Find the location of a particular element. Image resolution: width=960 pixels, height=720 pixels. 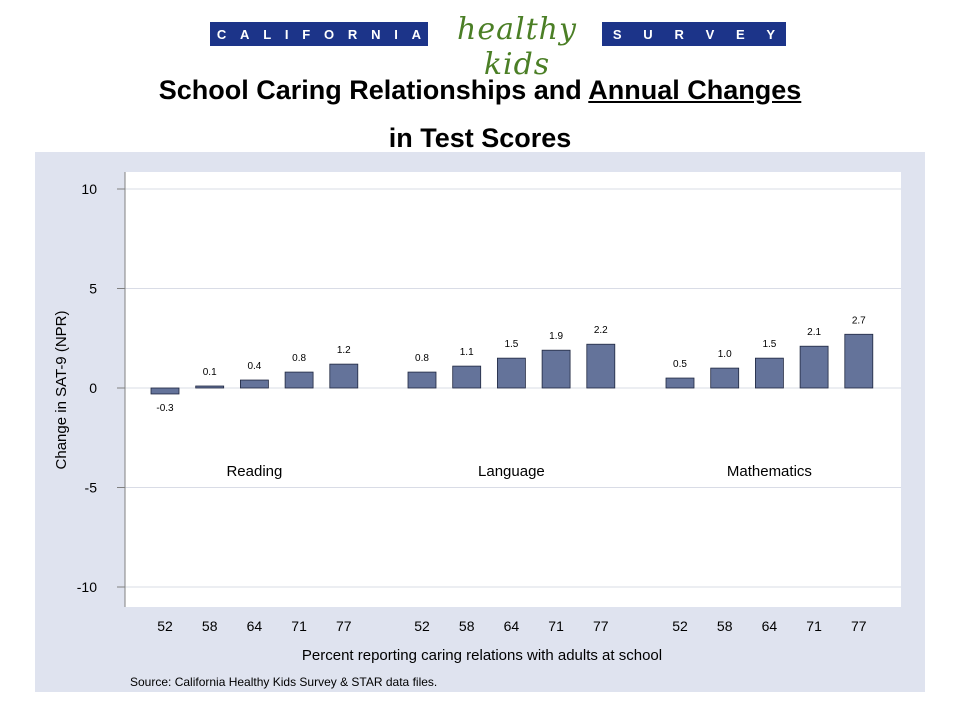

data-label: 1.9 is located at coordinates (556, 336).